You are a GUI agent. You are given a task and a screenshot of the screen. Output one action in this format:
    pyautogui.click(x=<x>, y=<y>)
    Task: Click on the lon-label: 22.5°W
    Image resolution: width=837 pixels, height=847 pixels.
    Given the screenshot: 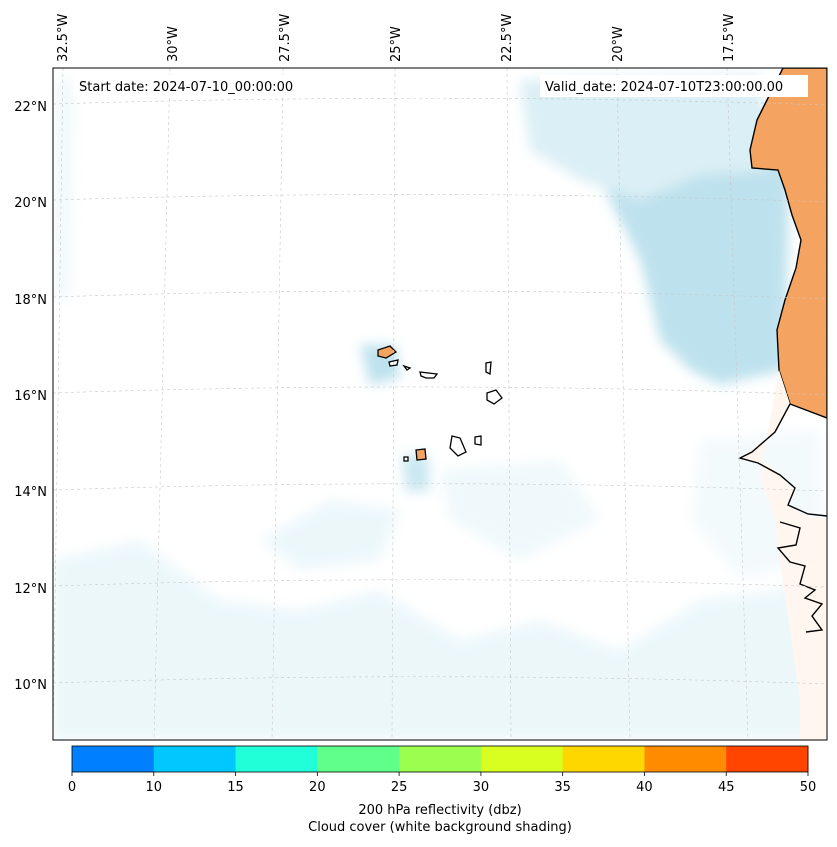 What is the action you would take?
    pyautogui.click(x=507, y=38)
    